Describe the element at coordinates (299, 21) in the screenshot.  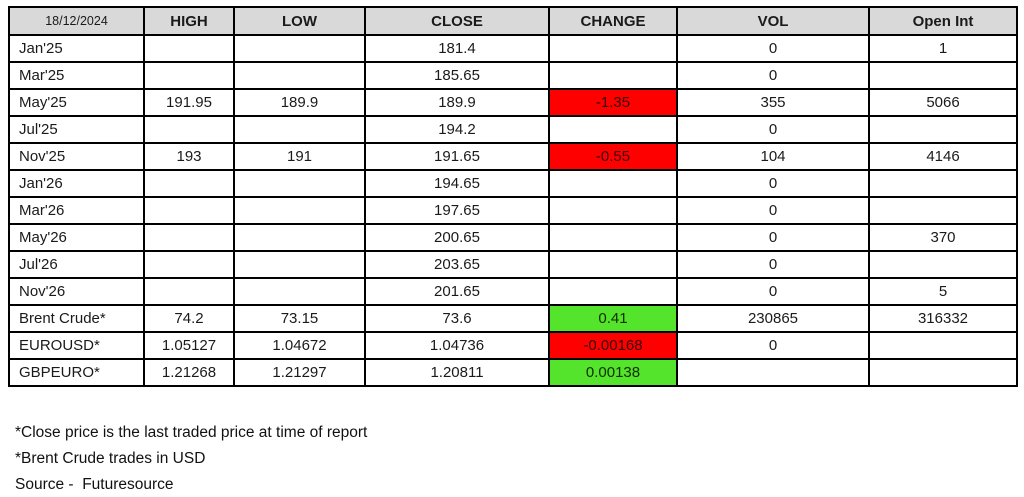
I see `col-header-low: LOW` at that location.